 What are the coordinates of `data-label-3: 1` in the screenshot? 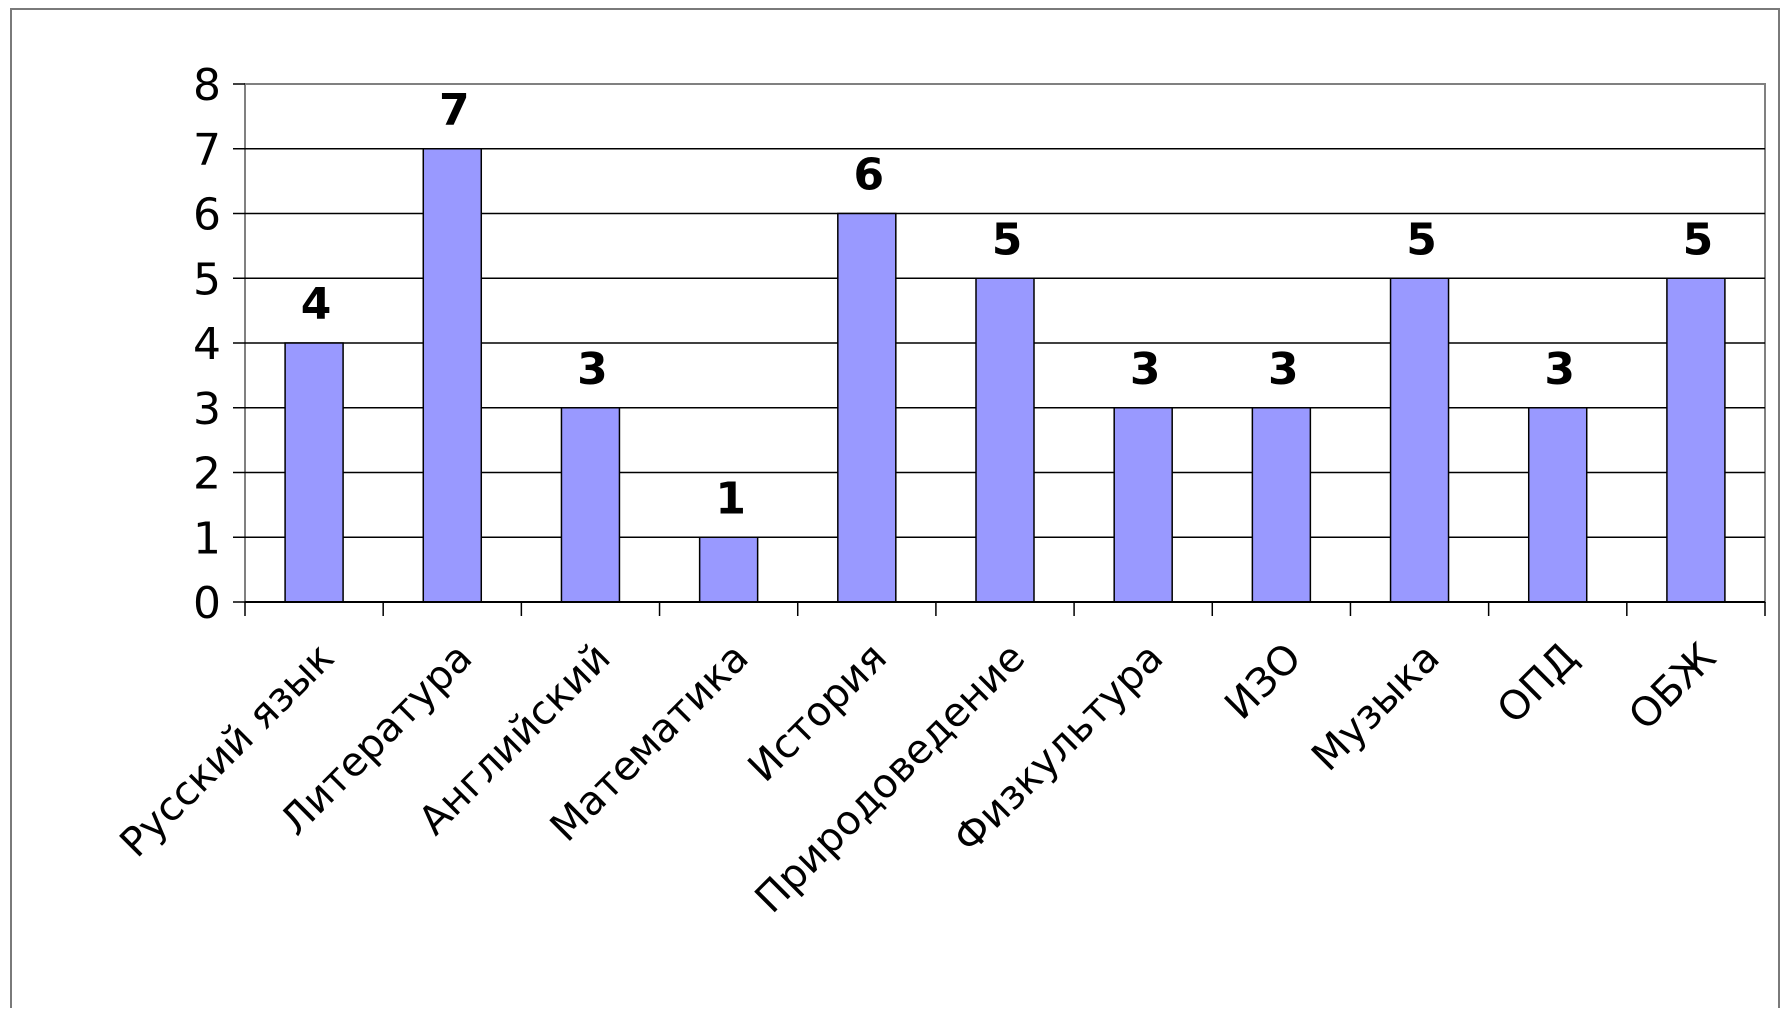 It's located at (730, 498).